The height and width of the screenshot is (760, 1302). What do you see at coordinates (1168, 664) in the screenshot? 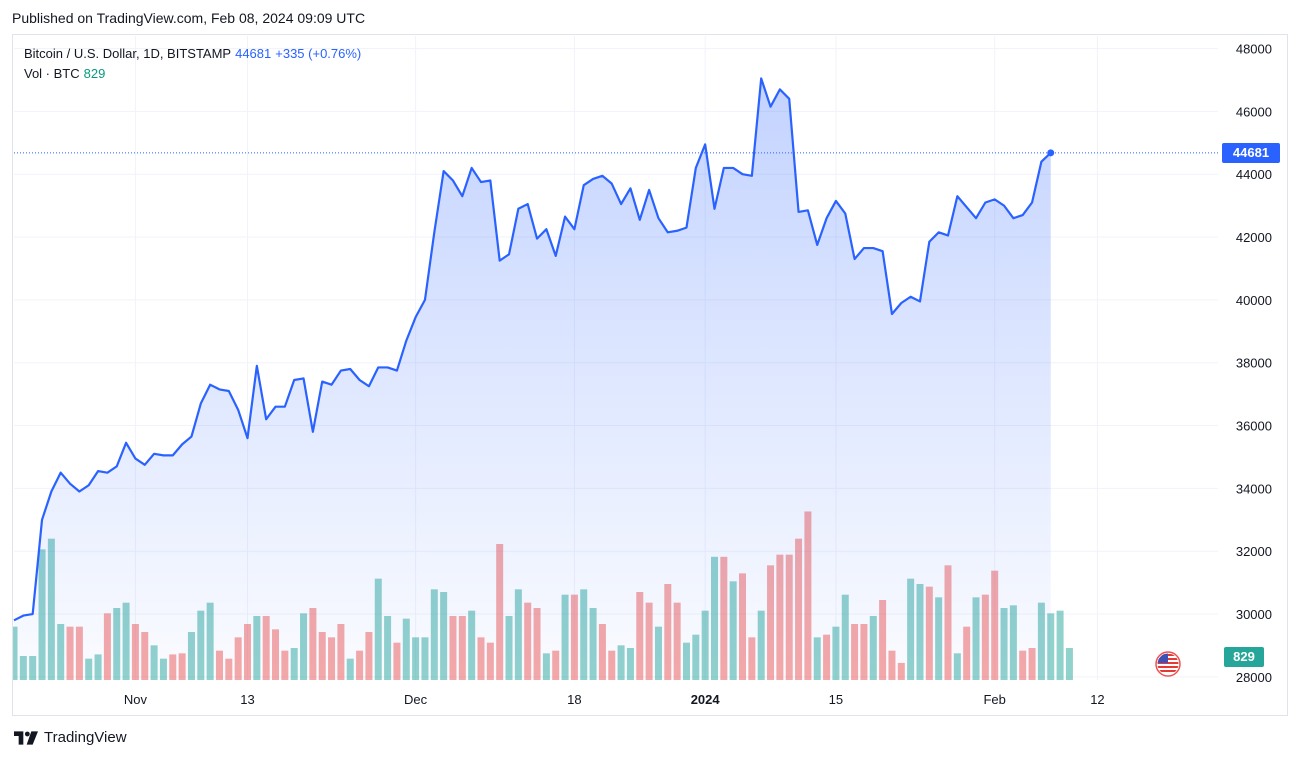
I see `us-flag-icon` at bounding box center [1168, 664].